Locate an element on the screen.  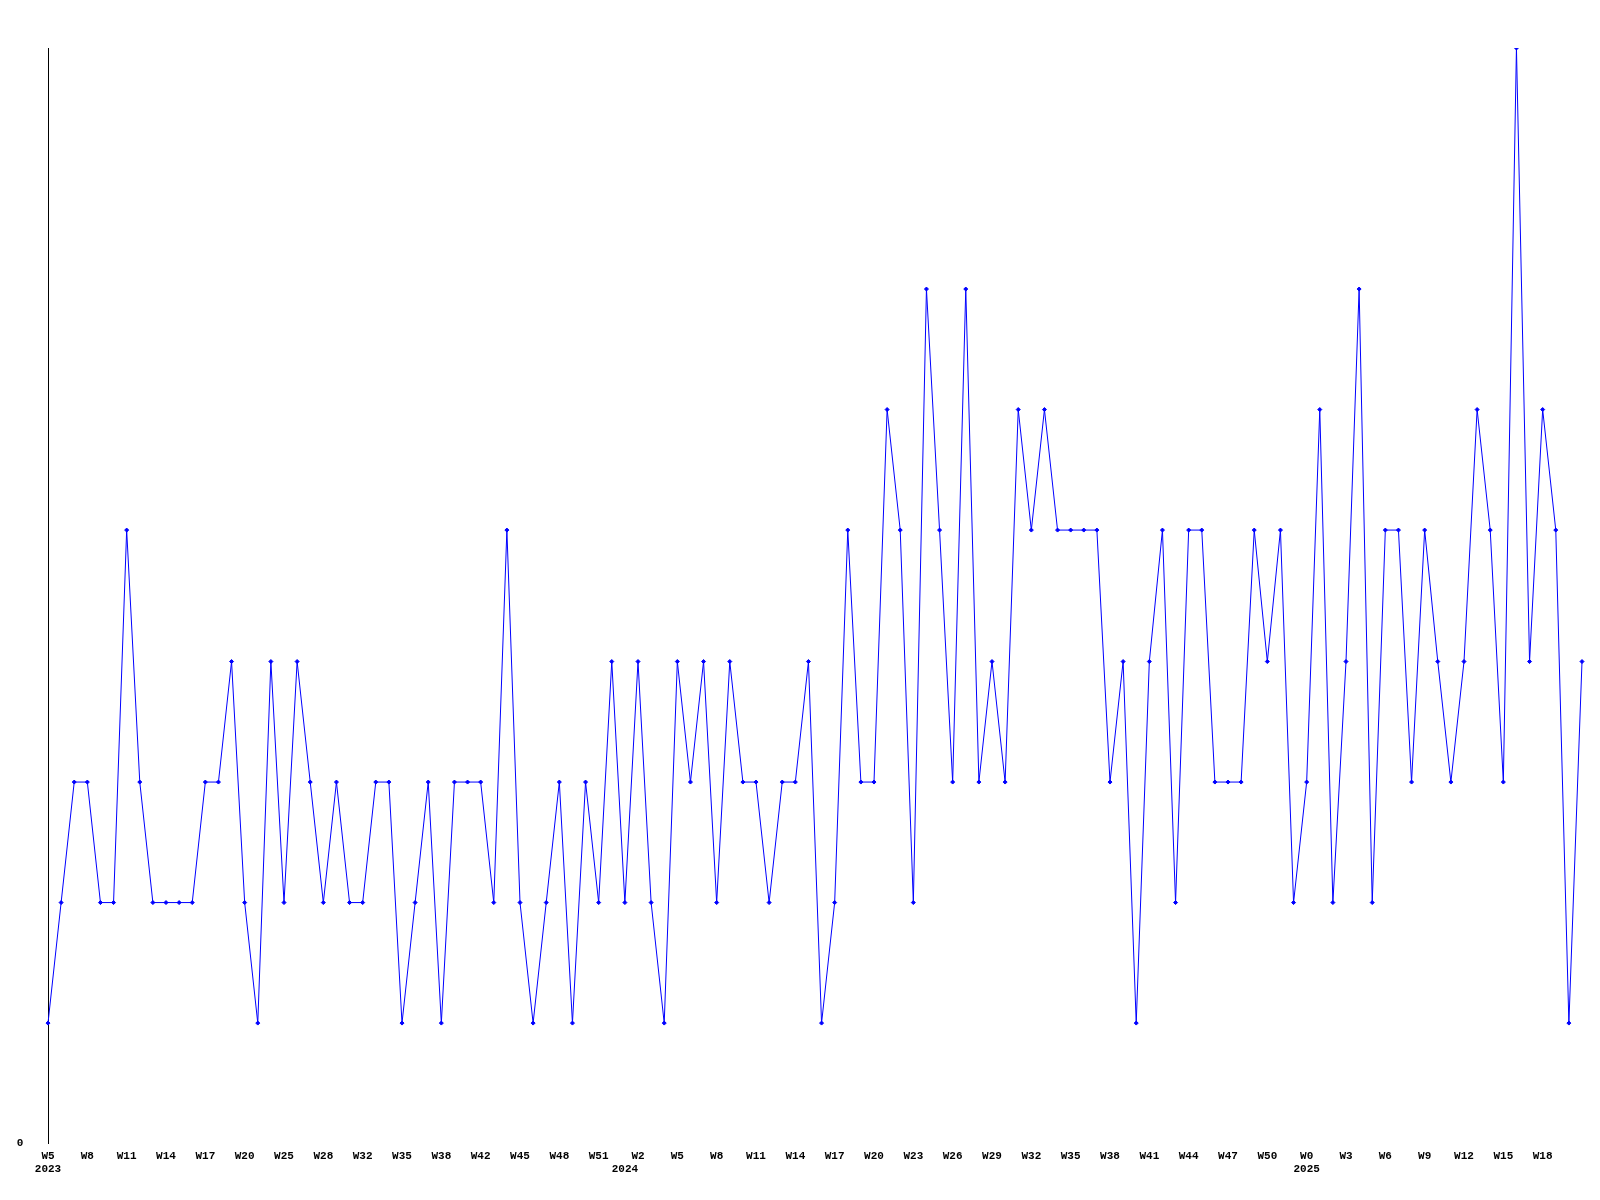
x-tick-label: W45 is located at coordinates (520, 1155).